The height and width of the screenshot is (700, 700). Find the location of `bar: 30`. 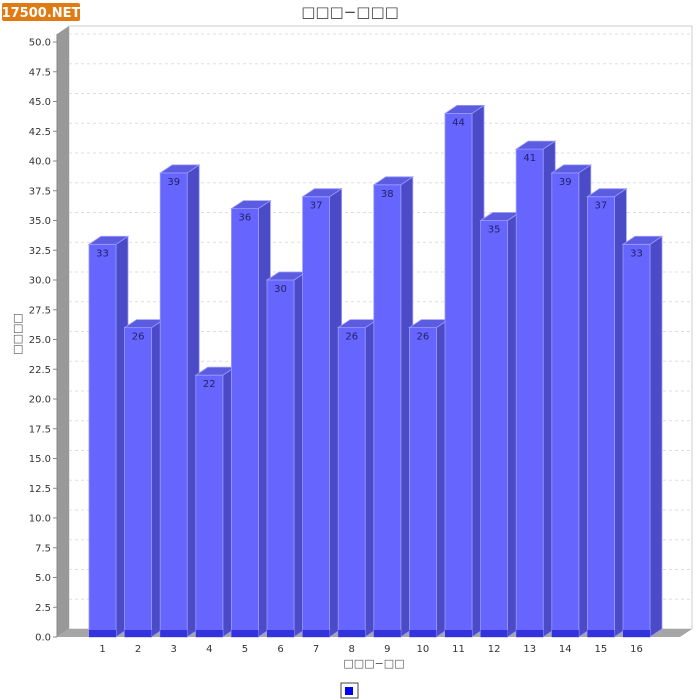

bar: 30 is located at coordinates (286, 454).